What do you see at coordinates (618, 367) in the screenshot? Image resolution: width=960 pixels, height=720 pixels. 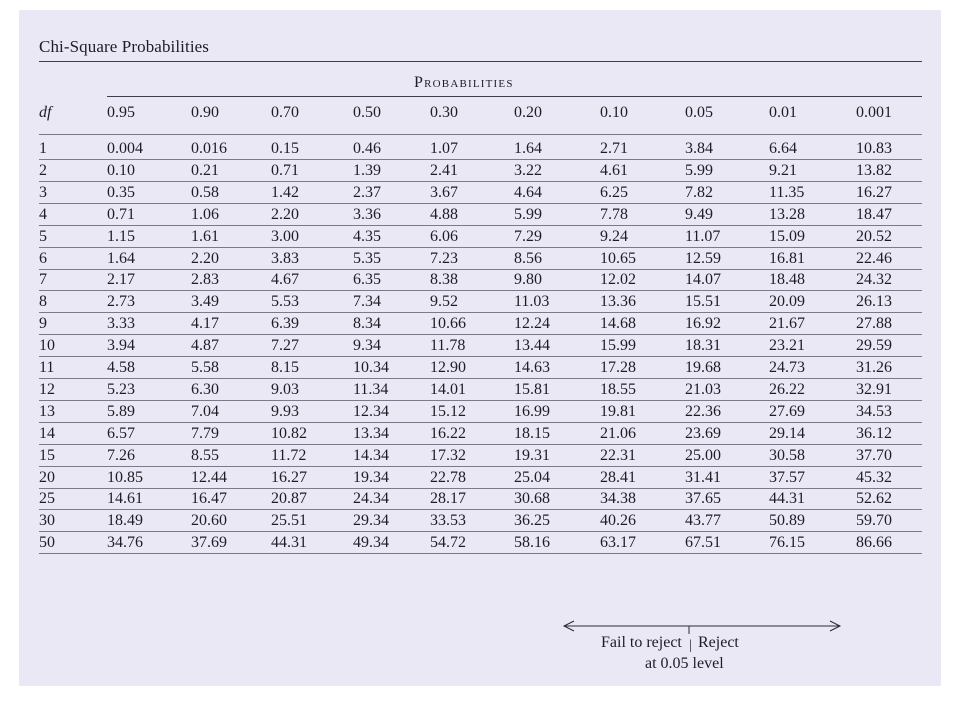 I see `critical-value-cell: 17.28` at bounding box center [618, 367].